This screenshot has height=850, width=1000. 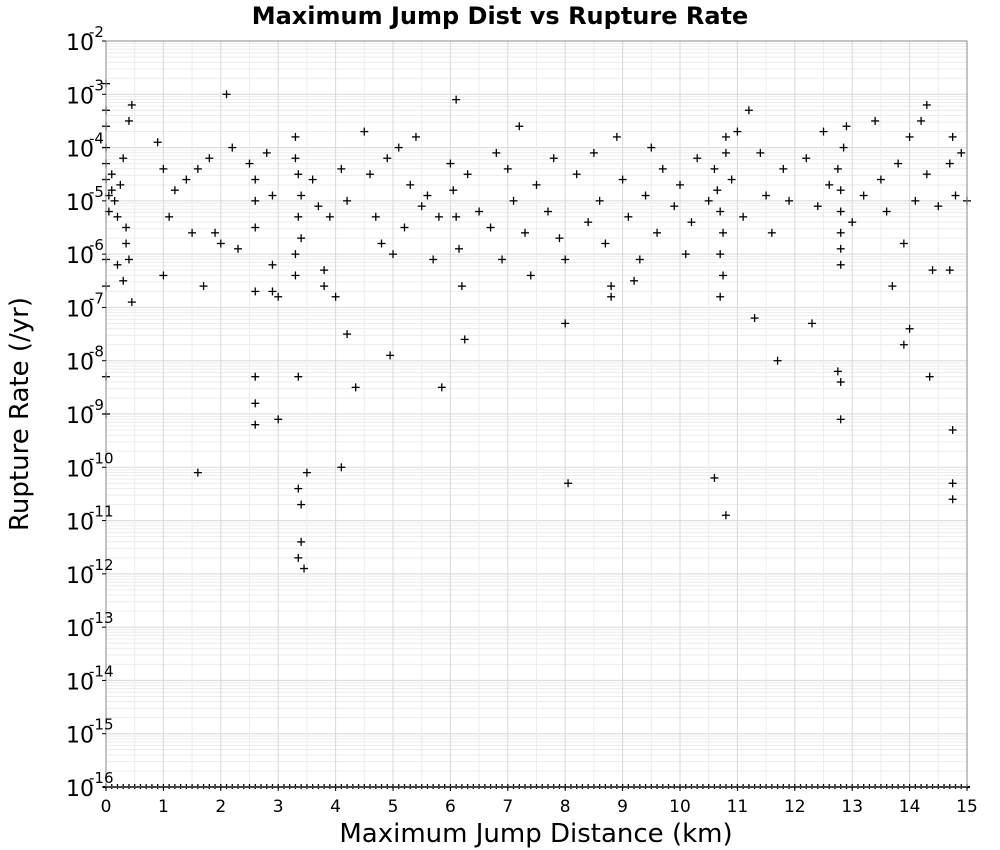 I want to click on y-tick-exponent: -2, so click(x=96, y=32).